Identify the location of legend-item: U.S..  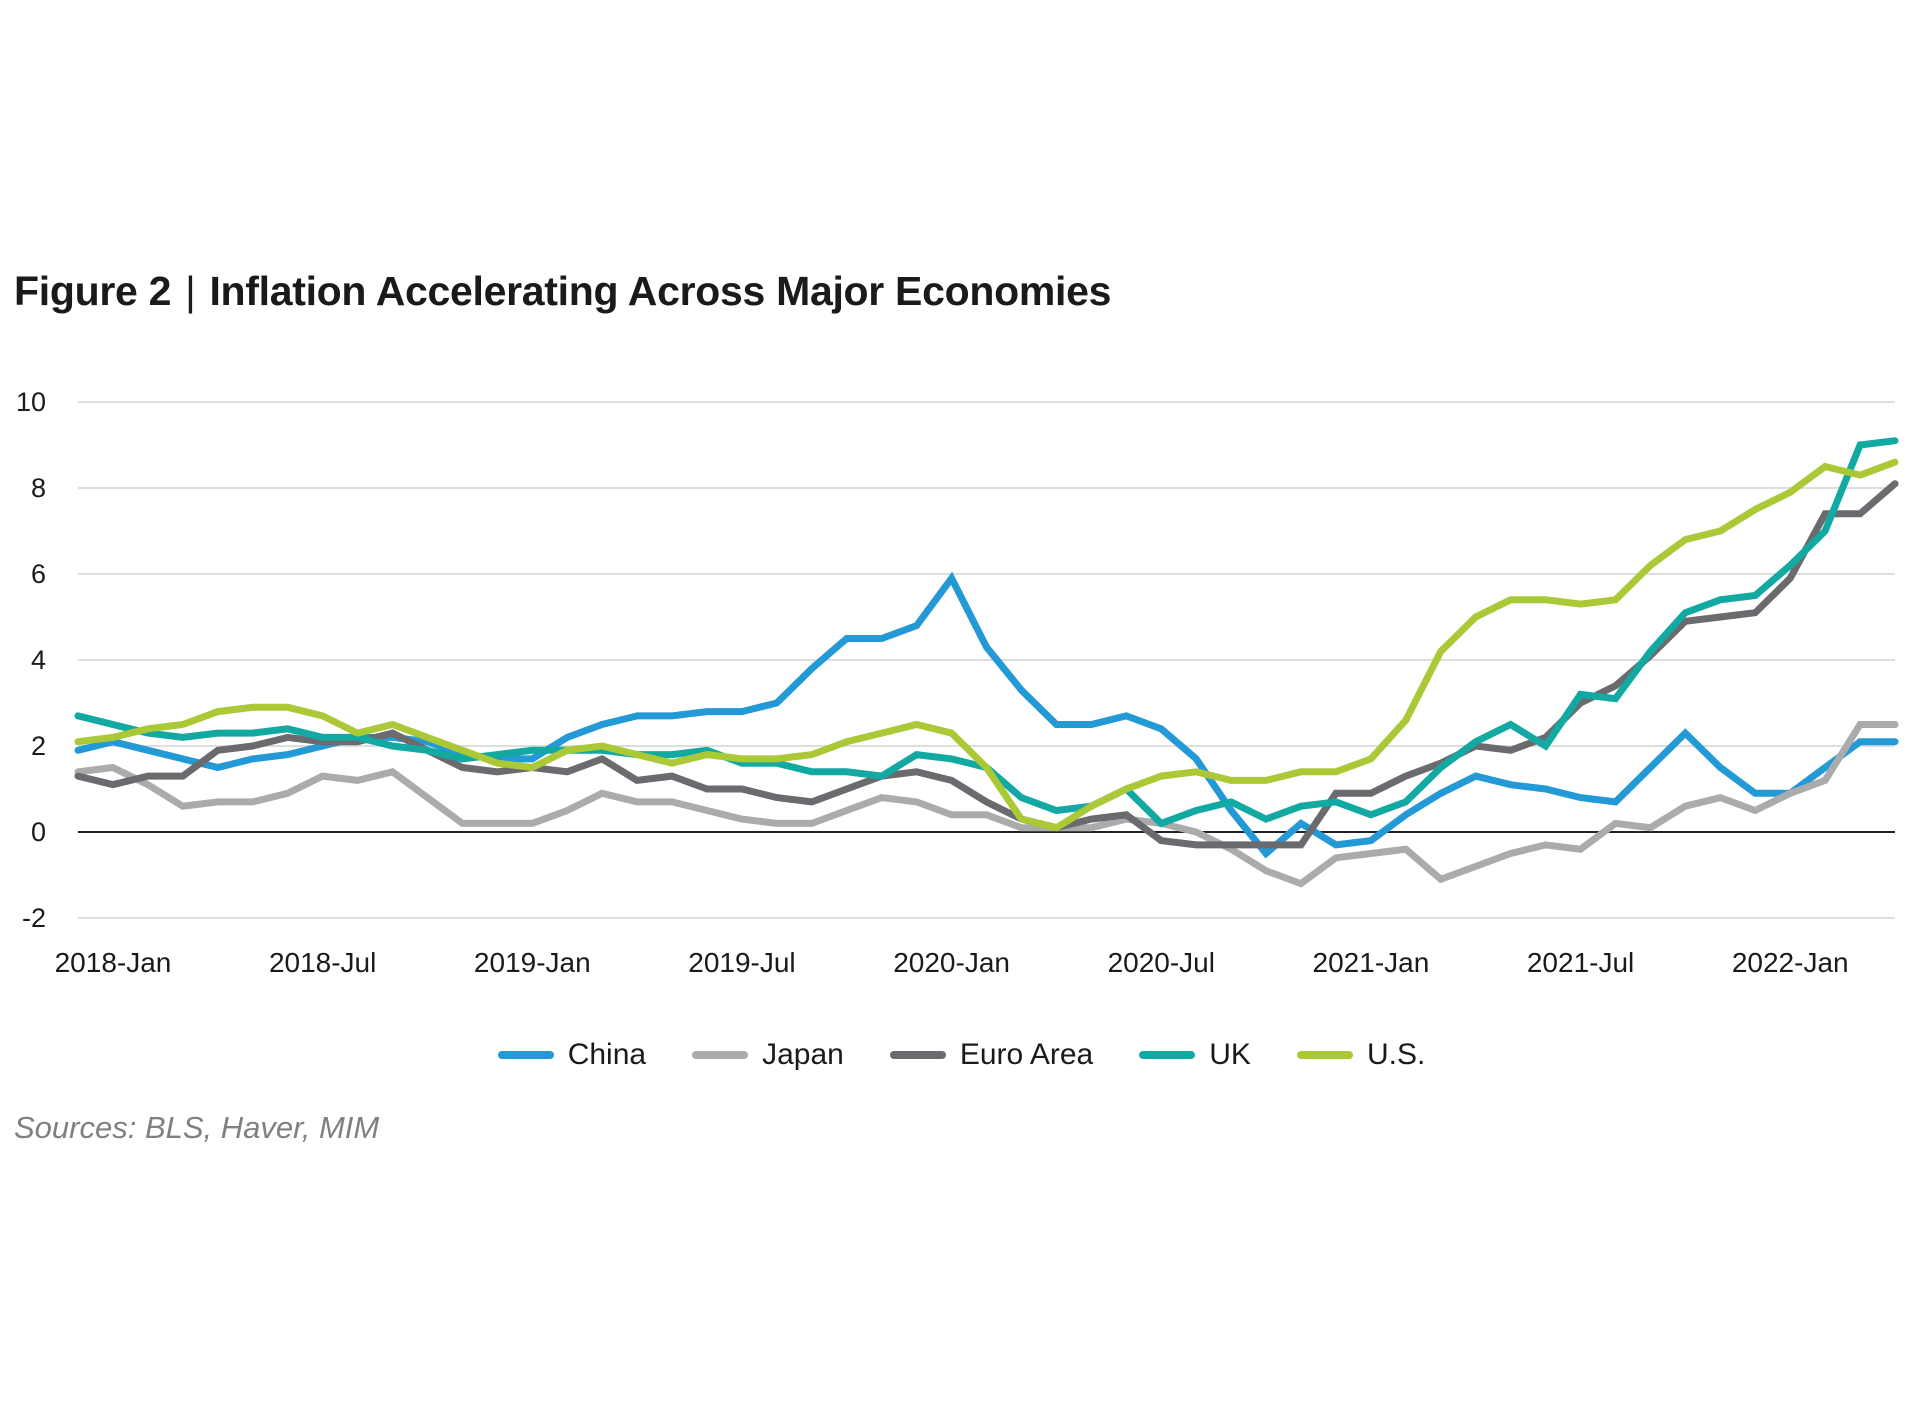
(1361, 1055).